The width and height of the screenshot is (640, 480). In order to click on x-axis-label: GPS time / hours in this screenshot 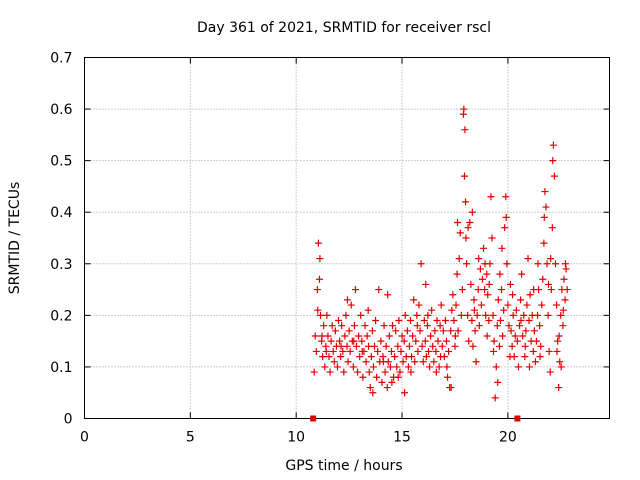, I will do `click(343, 466)`.